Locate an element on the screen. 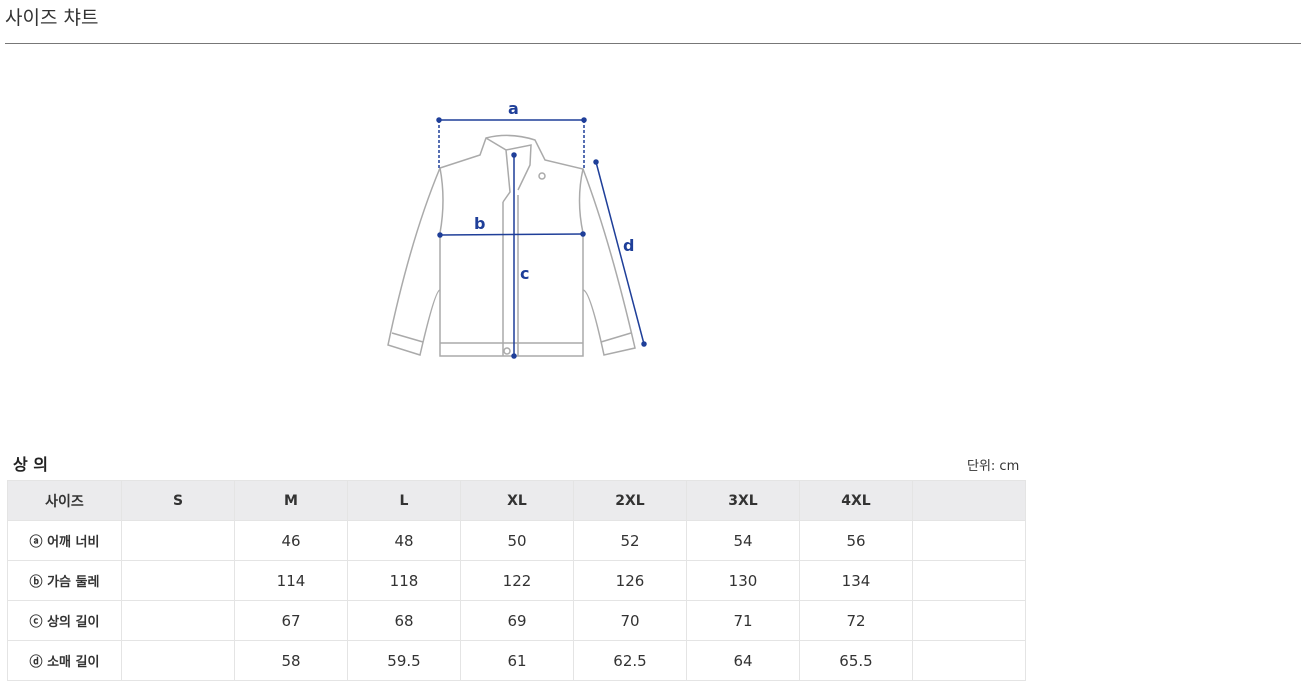 This screenshot has height=693, width=1302. table-cell: 58 is located at coordinates (291, 660).